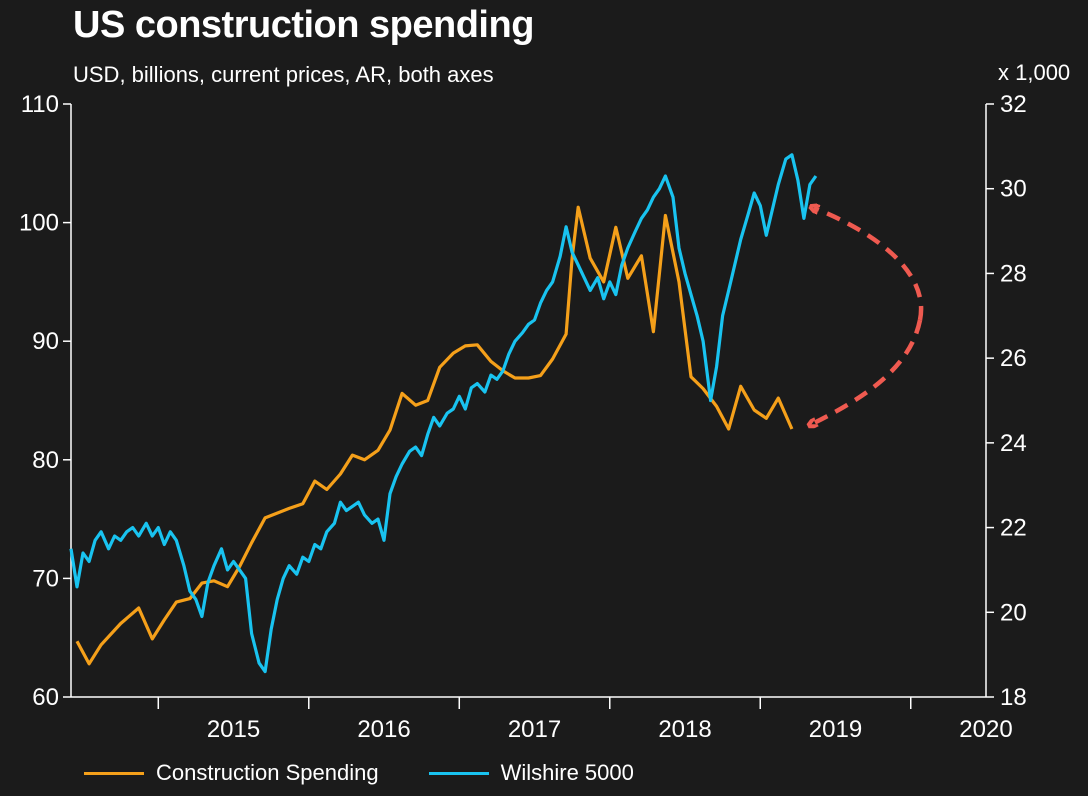 This screenshot has height=796, width=1088. I want to click on annotation-group, so click(868, 316).